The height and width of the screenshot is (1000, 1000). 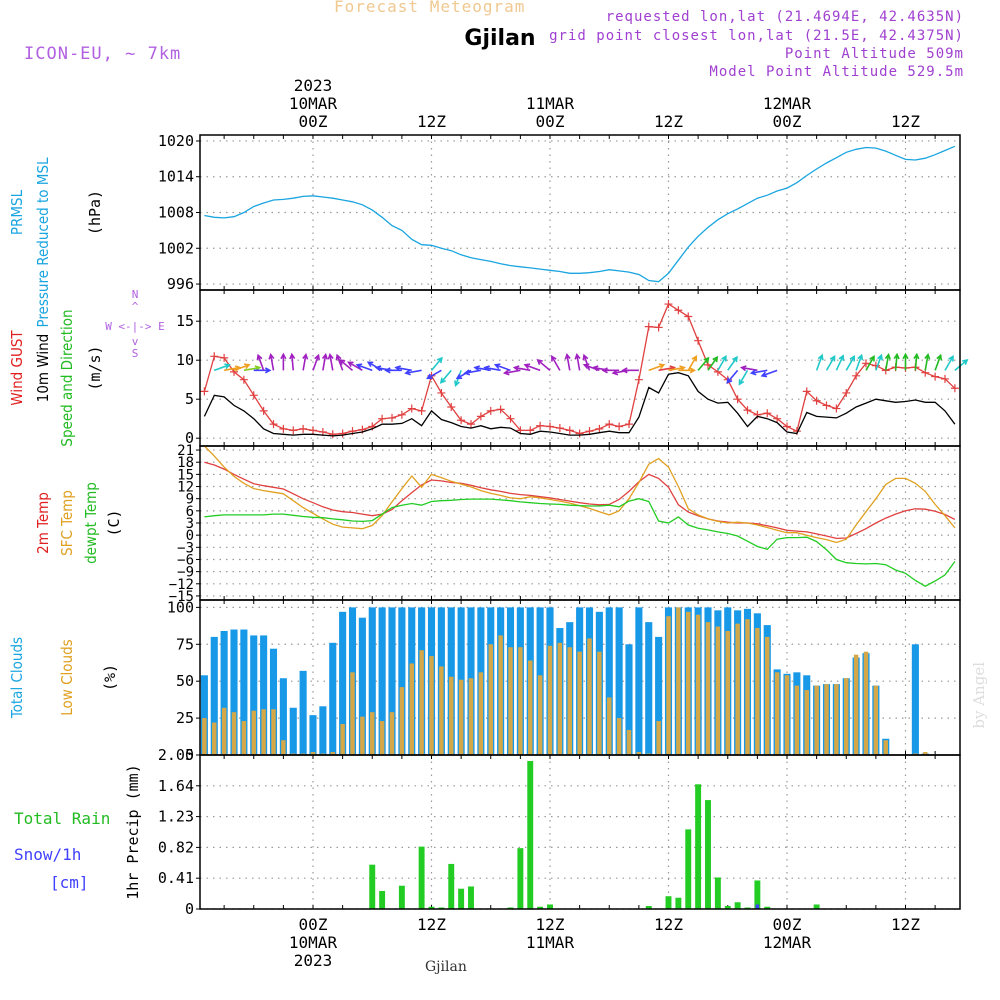 What do you see at coordinates (135, 326) in the screenshot?
I see `compass-west-east: W <-|-> E` at bounding box center [135, 326].